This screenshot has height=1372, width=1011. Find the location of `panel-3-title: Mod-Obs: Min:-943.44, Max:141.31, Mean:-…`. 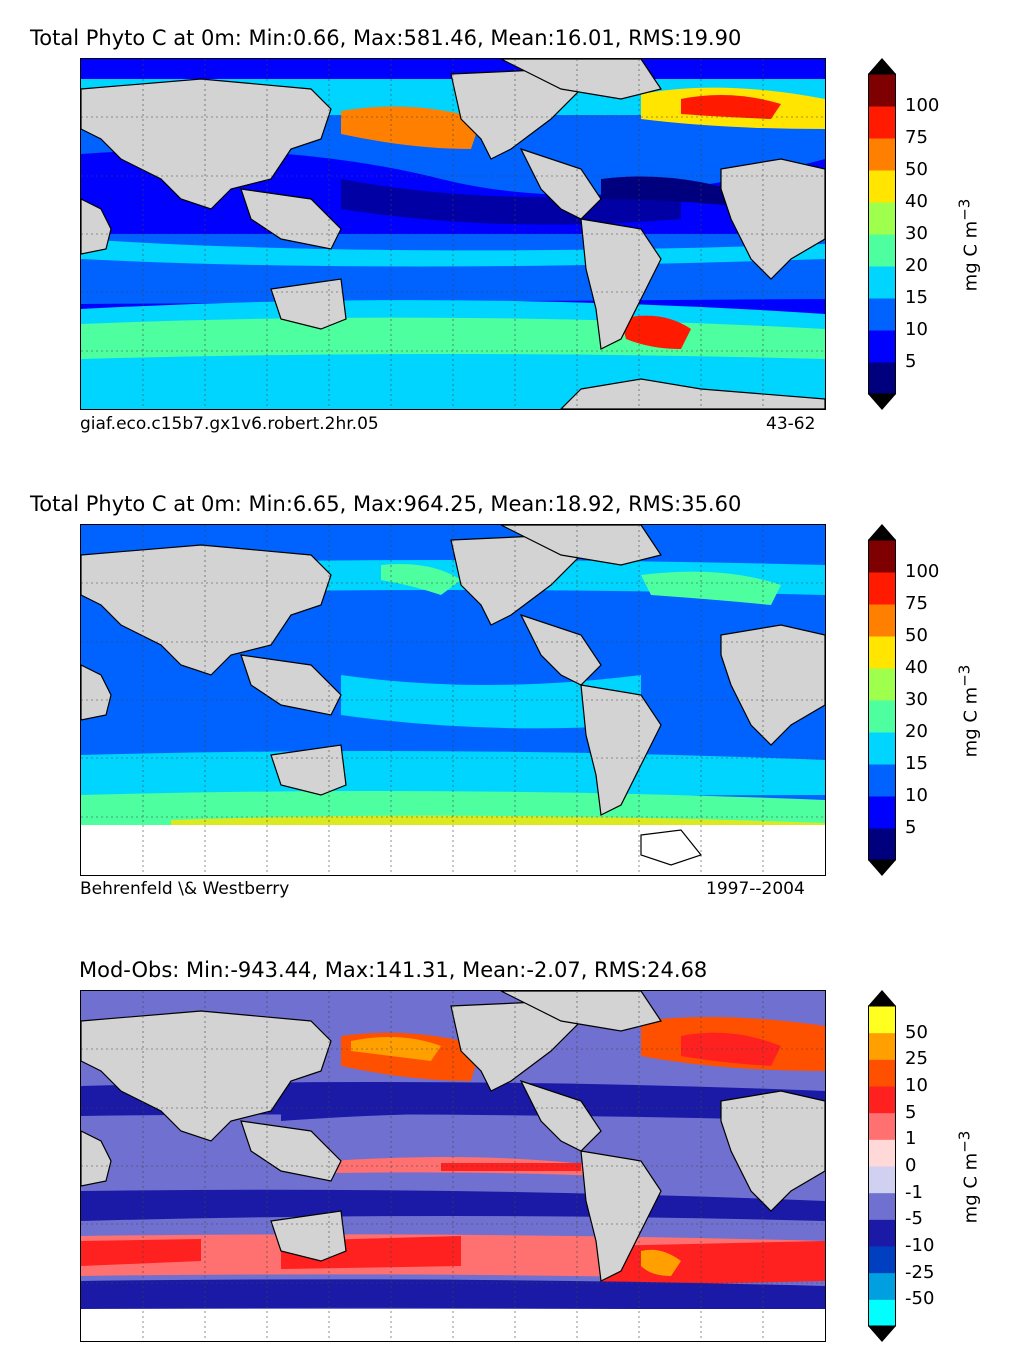

panel-3-title: Mod-Obs: Min:-943.44, Max:141.31, Mean:-… is located at coordinates (393, 970).